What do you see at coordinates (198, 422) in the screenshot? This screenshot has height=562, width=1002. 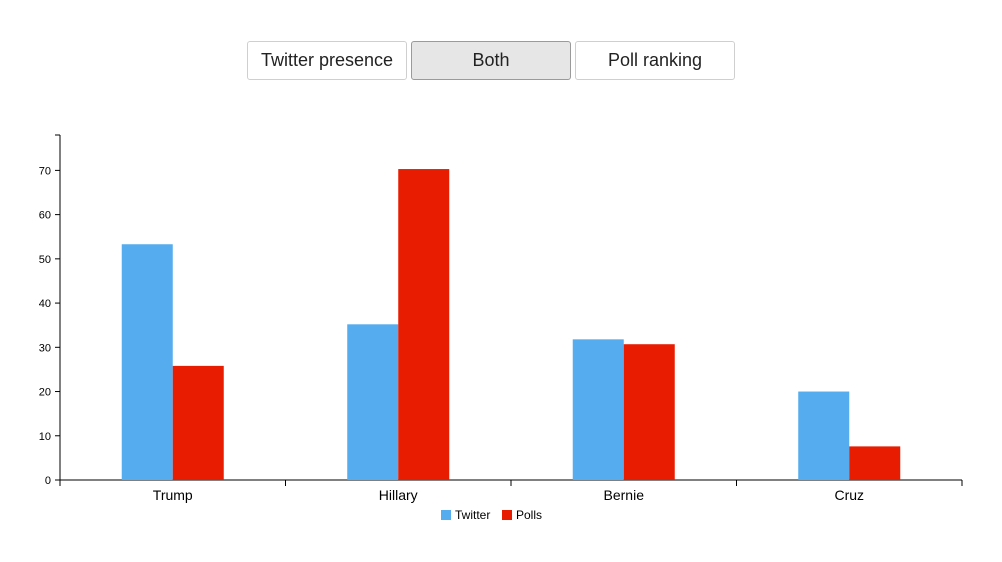 I see `bar-polls-trump` at bounding box center [198, 422].